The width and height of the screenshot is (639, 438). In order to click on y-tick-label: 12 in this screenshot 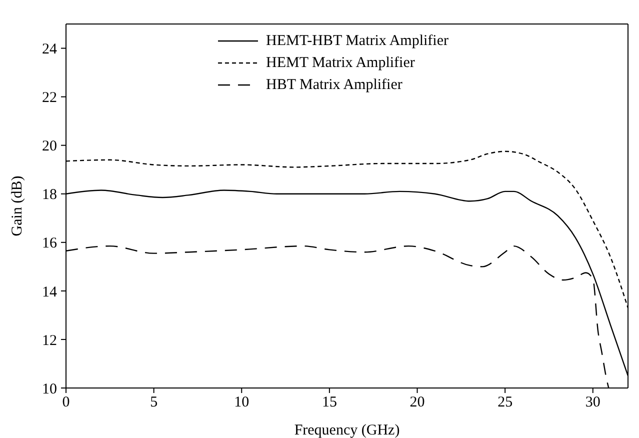, I will do `click(49, 340)`.